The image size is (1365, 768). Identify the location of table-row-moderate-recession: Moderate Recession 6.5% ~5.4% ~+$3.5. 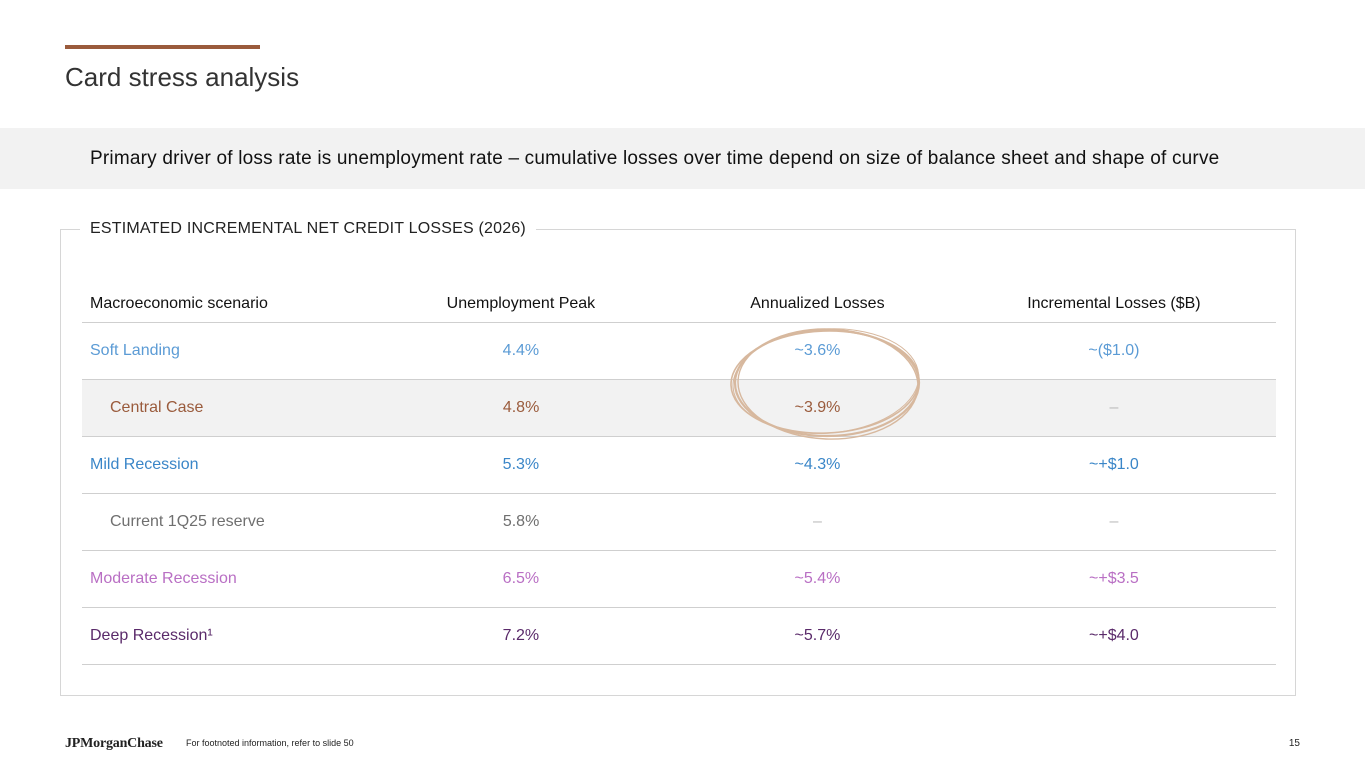
(679, 579).